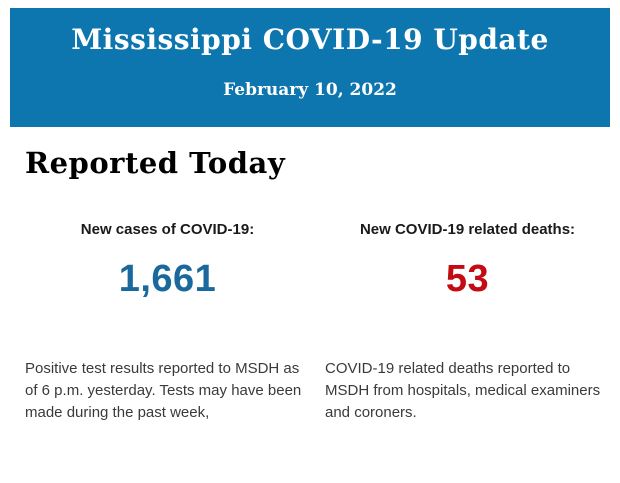  What do you see at coordinates (467, 279) in the screenshot?
I see `new-deaths-value: 53` at bounding box center [467, 279].